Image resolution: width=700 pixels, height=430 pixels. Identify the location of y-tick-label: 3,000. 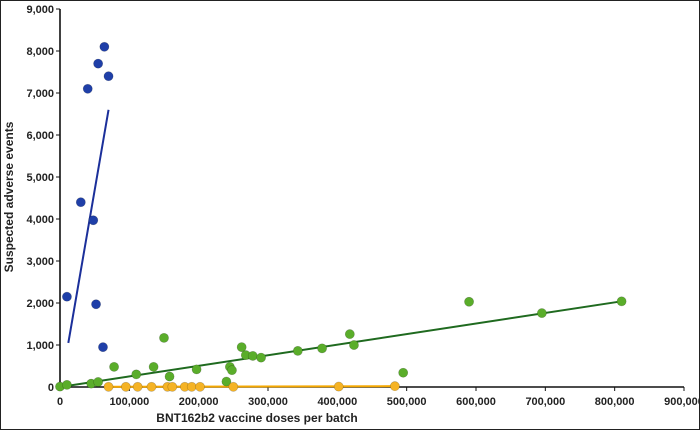
(40, 262).